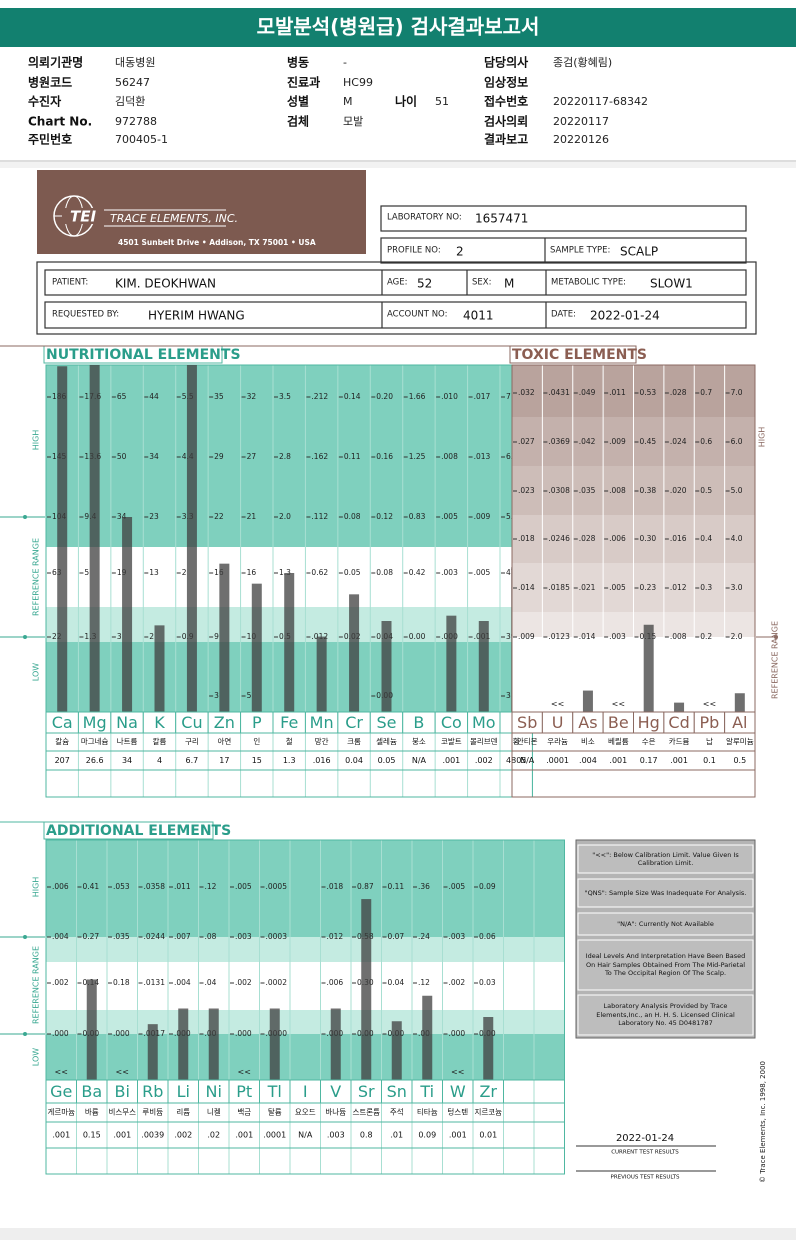 This screenshot has height=1240, width=796. Describe the element at coordinates (665, 923) in the screenshot. I see `legend-note: "N/A": Currently Not Available` at that location.